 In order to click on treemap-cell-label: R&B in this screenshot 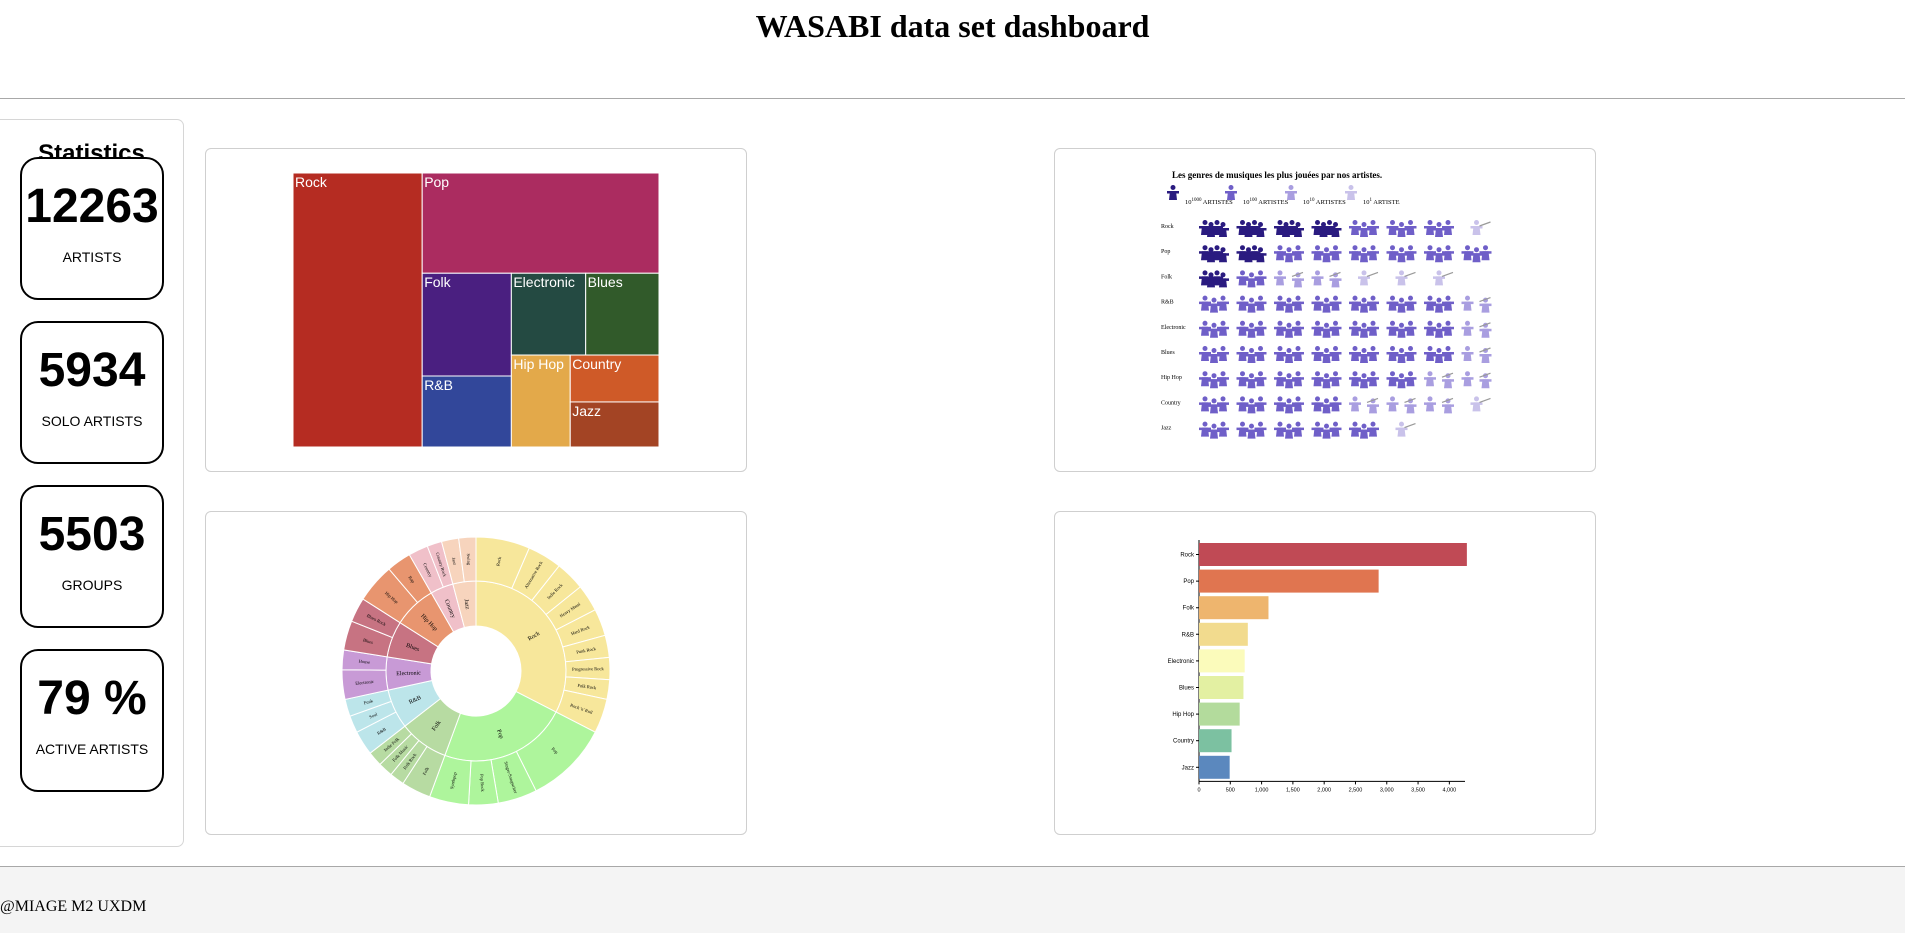, I will do `click(438, 385)`.